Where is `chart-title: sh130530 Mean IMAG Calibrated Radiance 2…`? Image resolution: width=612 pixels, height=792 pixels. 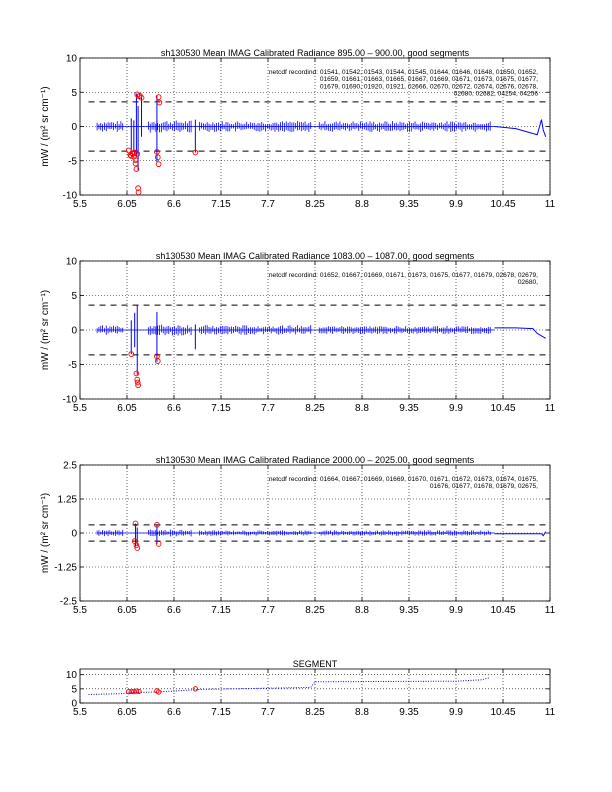
chart-title: sh130530 Mean IMAG Calibrated Radiance 2… is located at coordinates (315, 460).